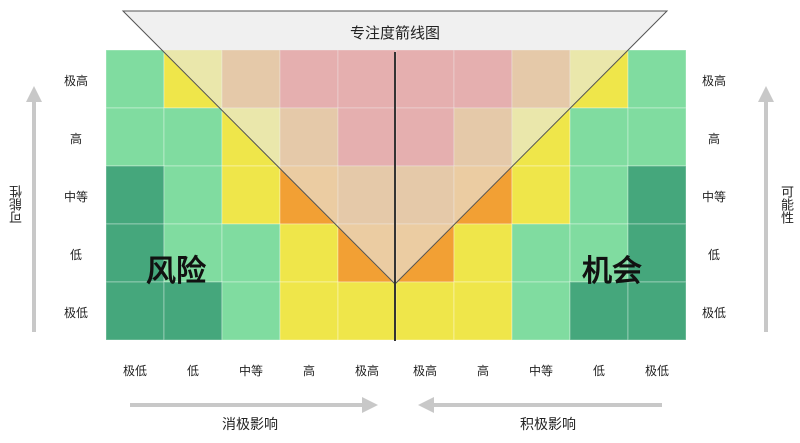  Describe the element at coordinates (75, 139) in the screenshot. I see `left-row-label: 高` at that location.